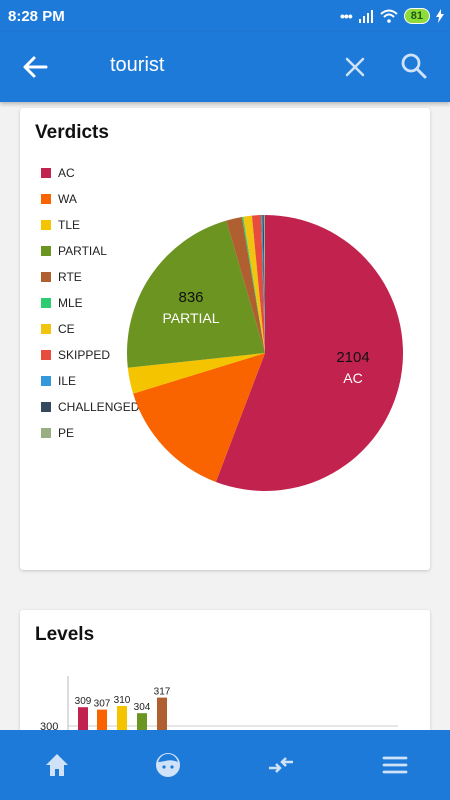  Describe the element at coordinates (99, 407) in the screenshot. I see `legend-label: CHALLENGED` at that location.